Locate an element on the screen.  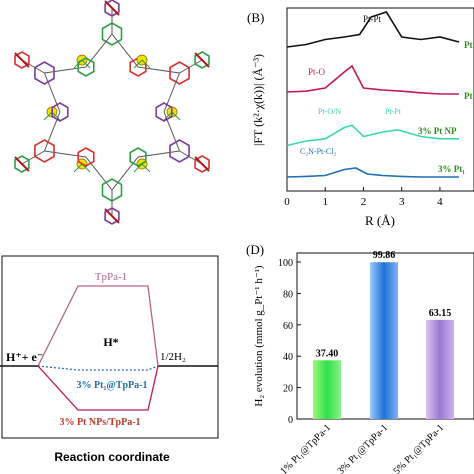
peak-label-pt-pt: Pt-Pt is located at coordinates (372, 19).